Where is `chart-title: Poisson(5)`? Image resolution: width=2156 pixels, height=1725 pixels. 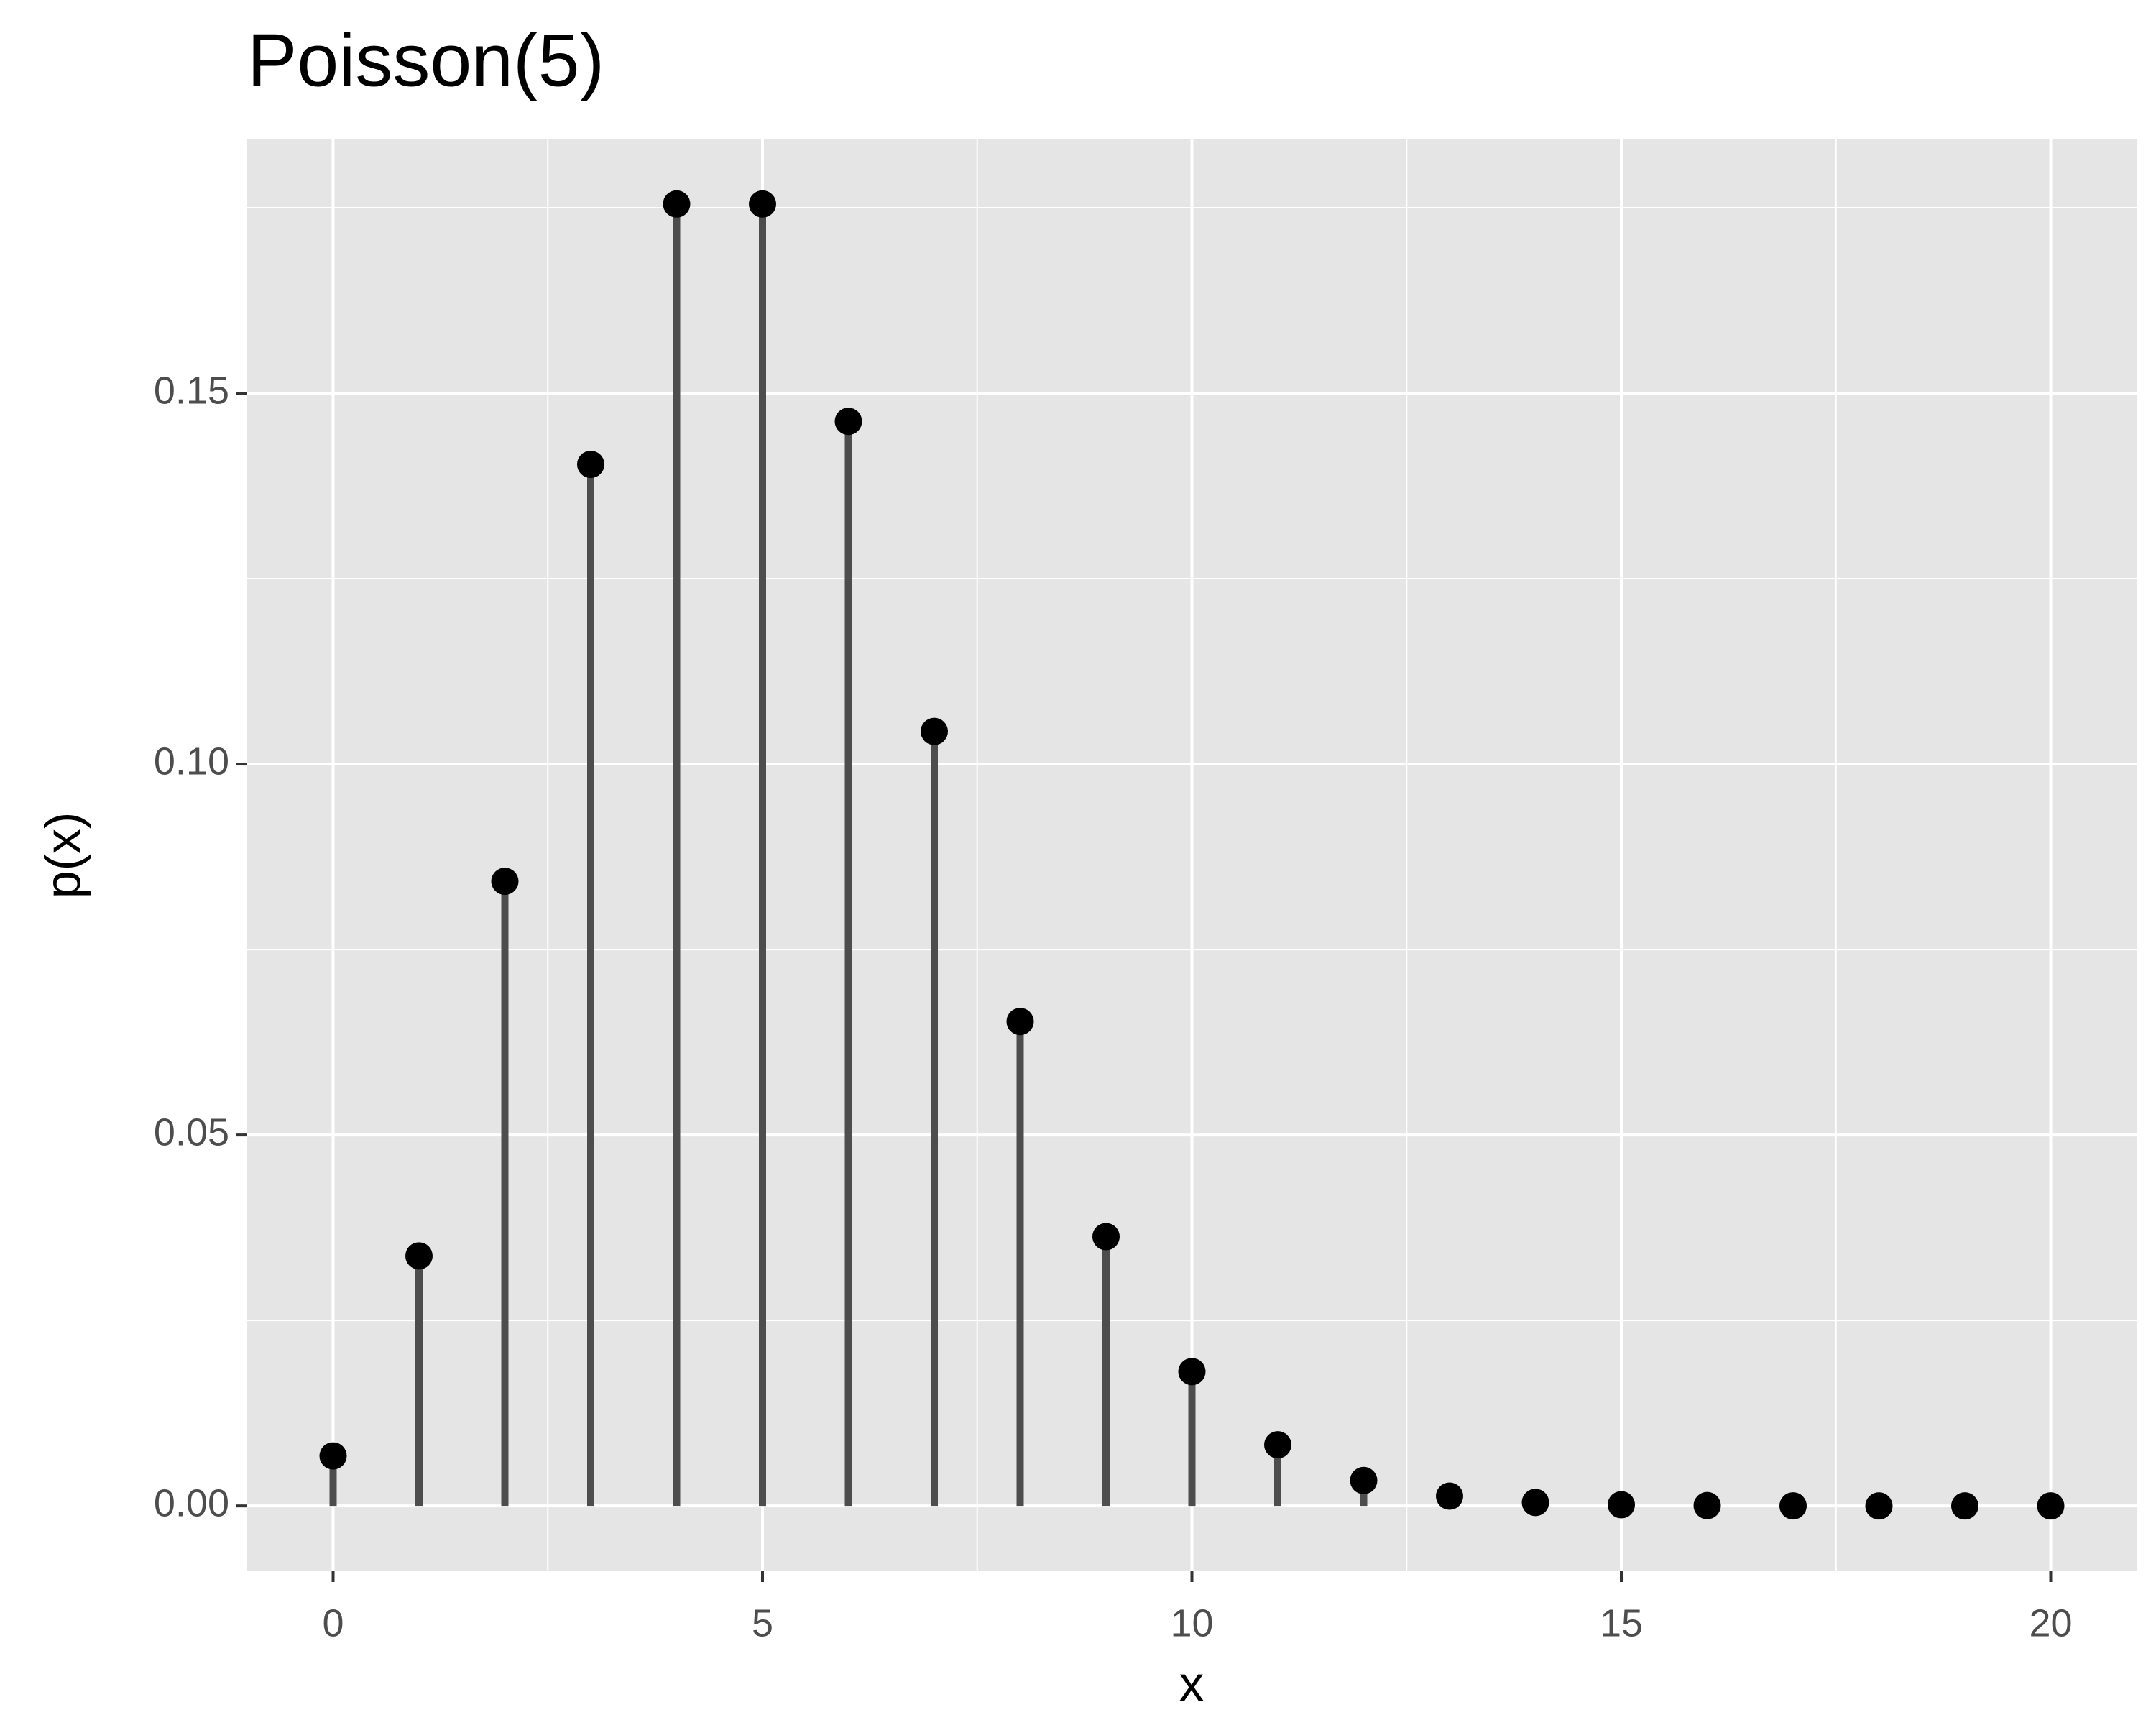 chart-title: Poisson(5) is located at coordinates (425, 60).